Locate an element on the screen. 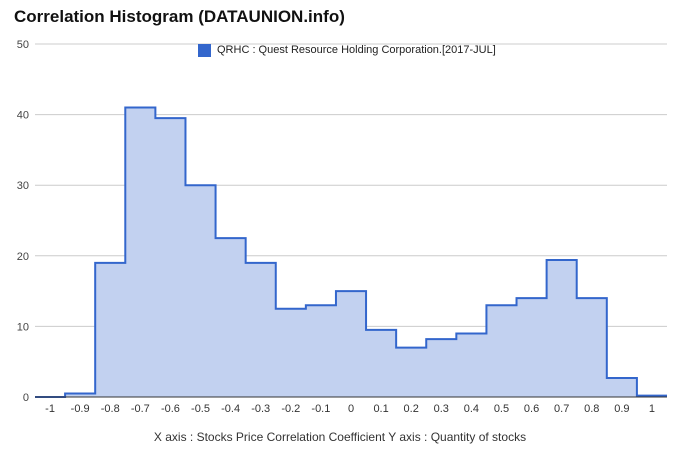 This screenshot has height=462, width=680. x-tick-label: -0.6 is located at coordinates (170, 409).